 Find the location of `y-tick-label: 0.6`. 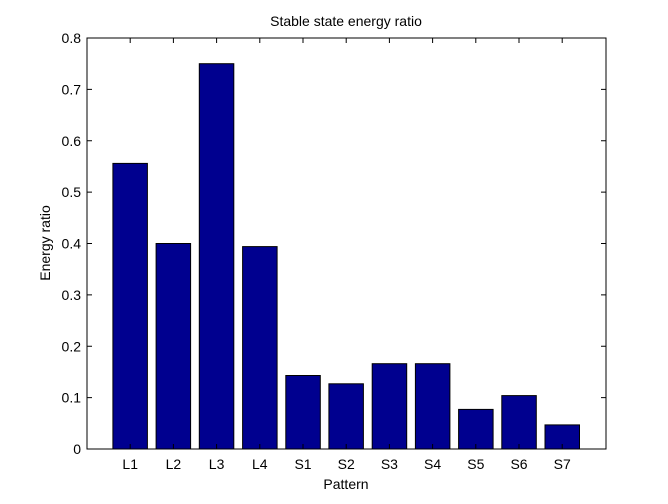

y-tick-label: 0.6 is located at coordinates (72, 141).